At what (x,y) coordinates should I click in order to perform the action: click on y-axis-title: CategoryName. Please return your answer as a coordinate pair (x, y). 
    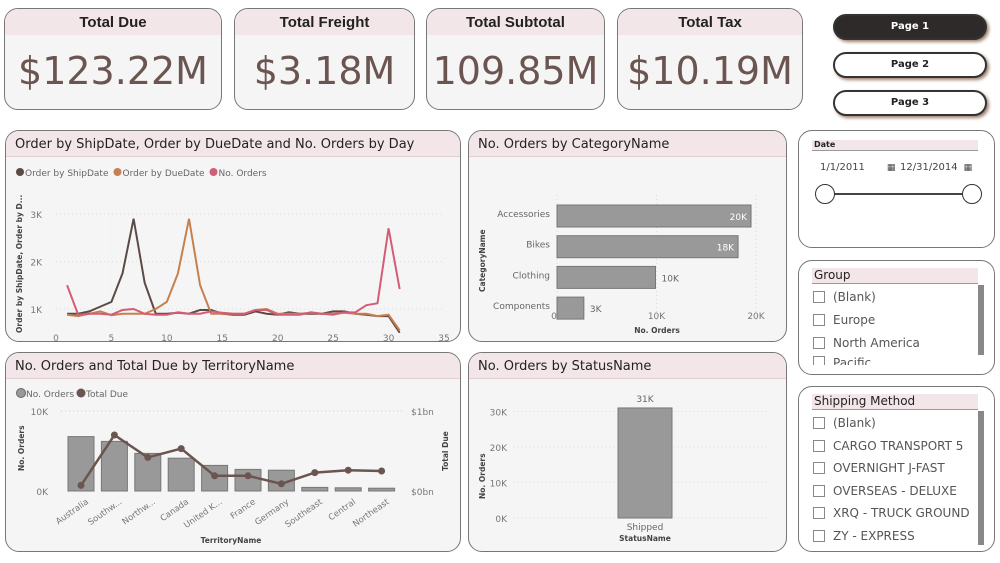
    Looking at the image, I should click on (482, 260).